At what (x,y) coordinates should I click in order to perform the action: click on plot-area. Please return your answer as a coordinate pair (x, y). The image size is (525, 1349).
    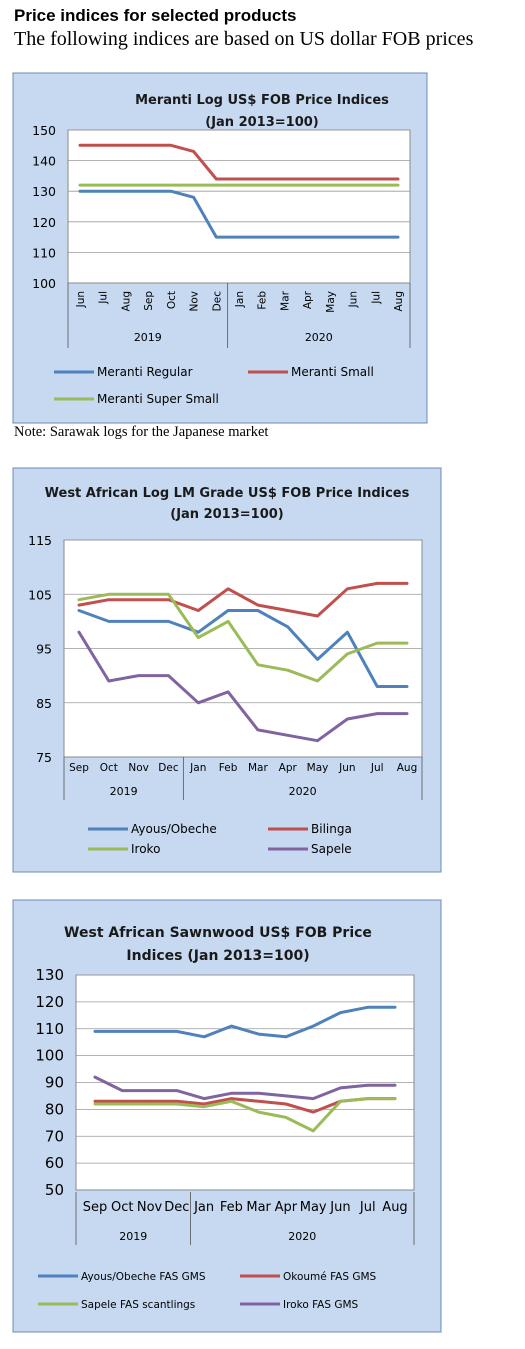
    Looking at the image, I should click on (239, 206).